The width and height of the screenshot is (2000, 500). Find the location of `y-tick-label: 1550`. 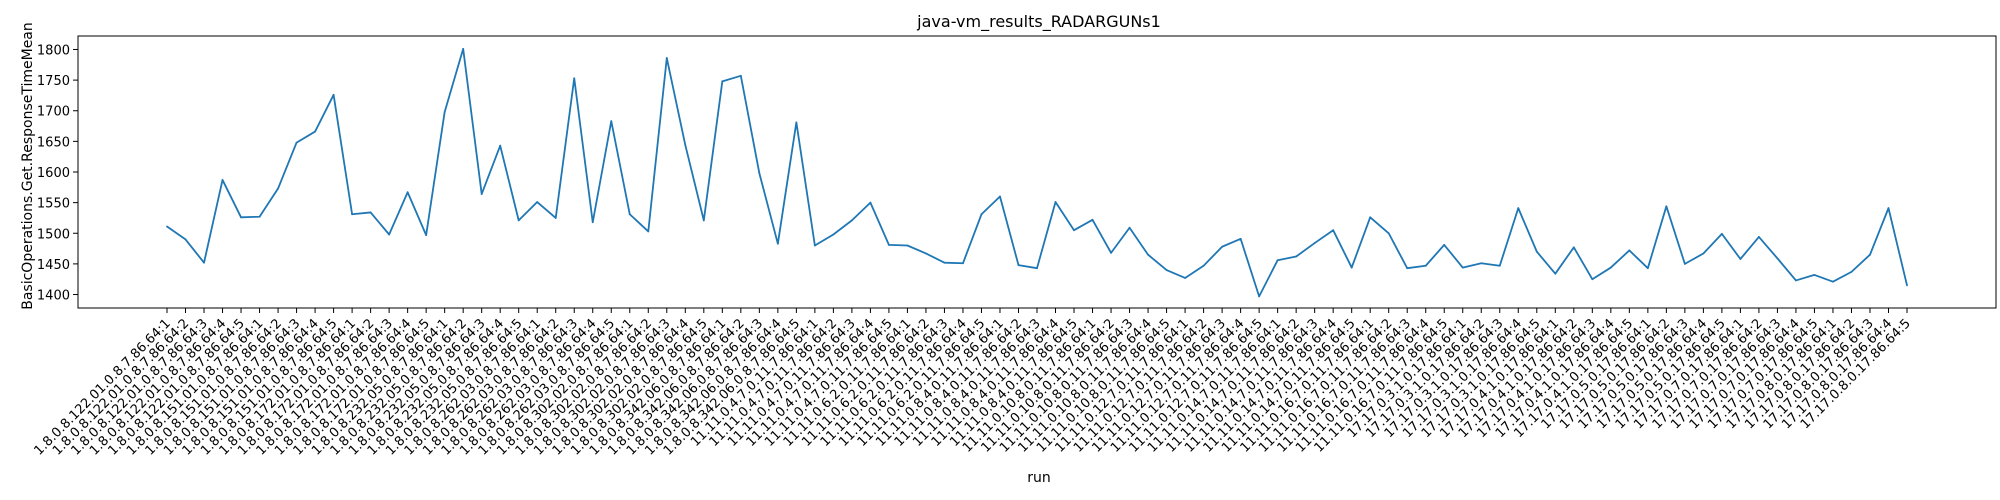

y-tick-label: 1550 is located at coordinates (53, 204).